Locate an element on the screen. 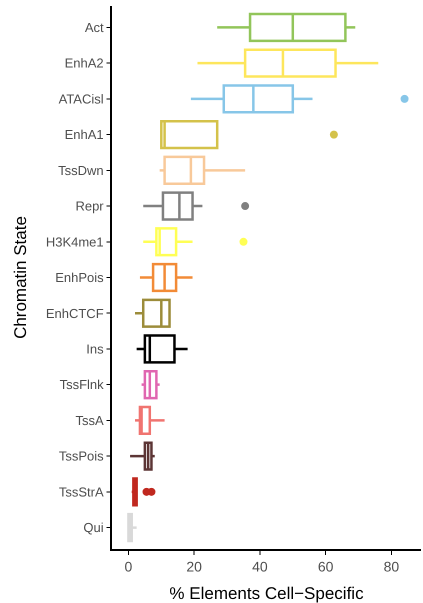 The height and width of the screenshot is (603, 423). x-tick-label: 20 is located at coordinates (194, 566).